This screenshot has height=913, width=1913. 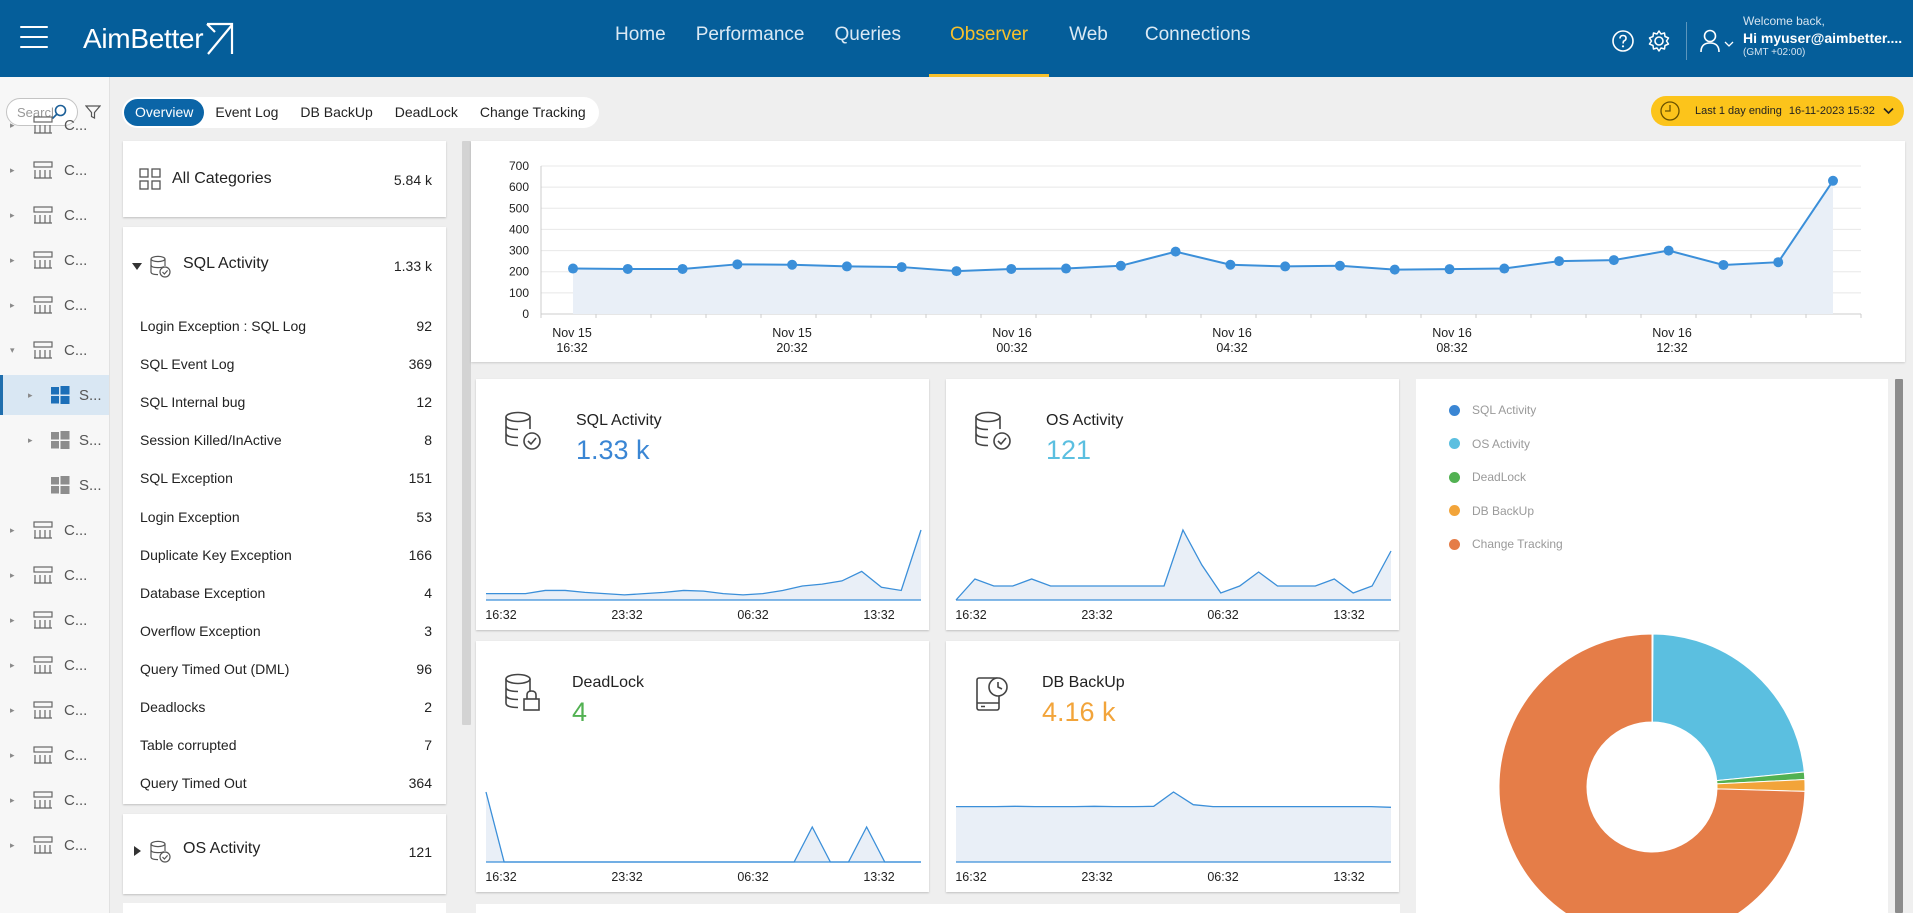 What do you see at coordinates (34, 37) in the screenshot?
I see `menu-icon` at bounding box center [34, 37].